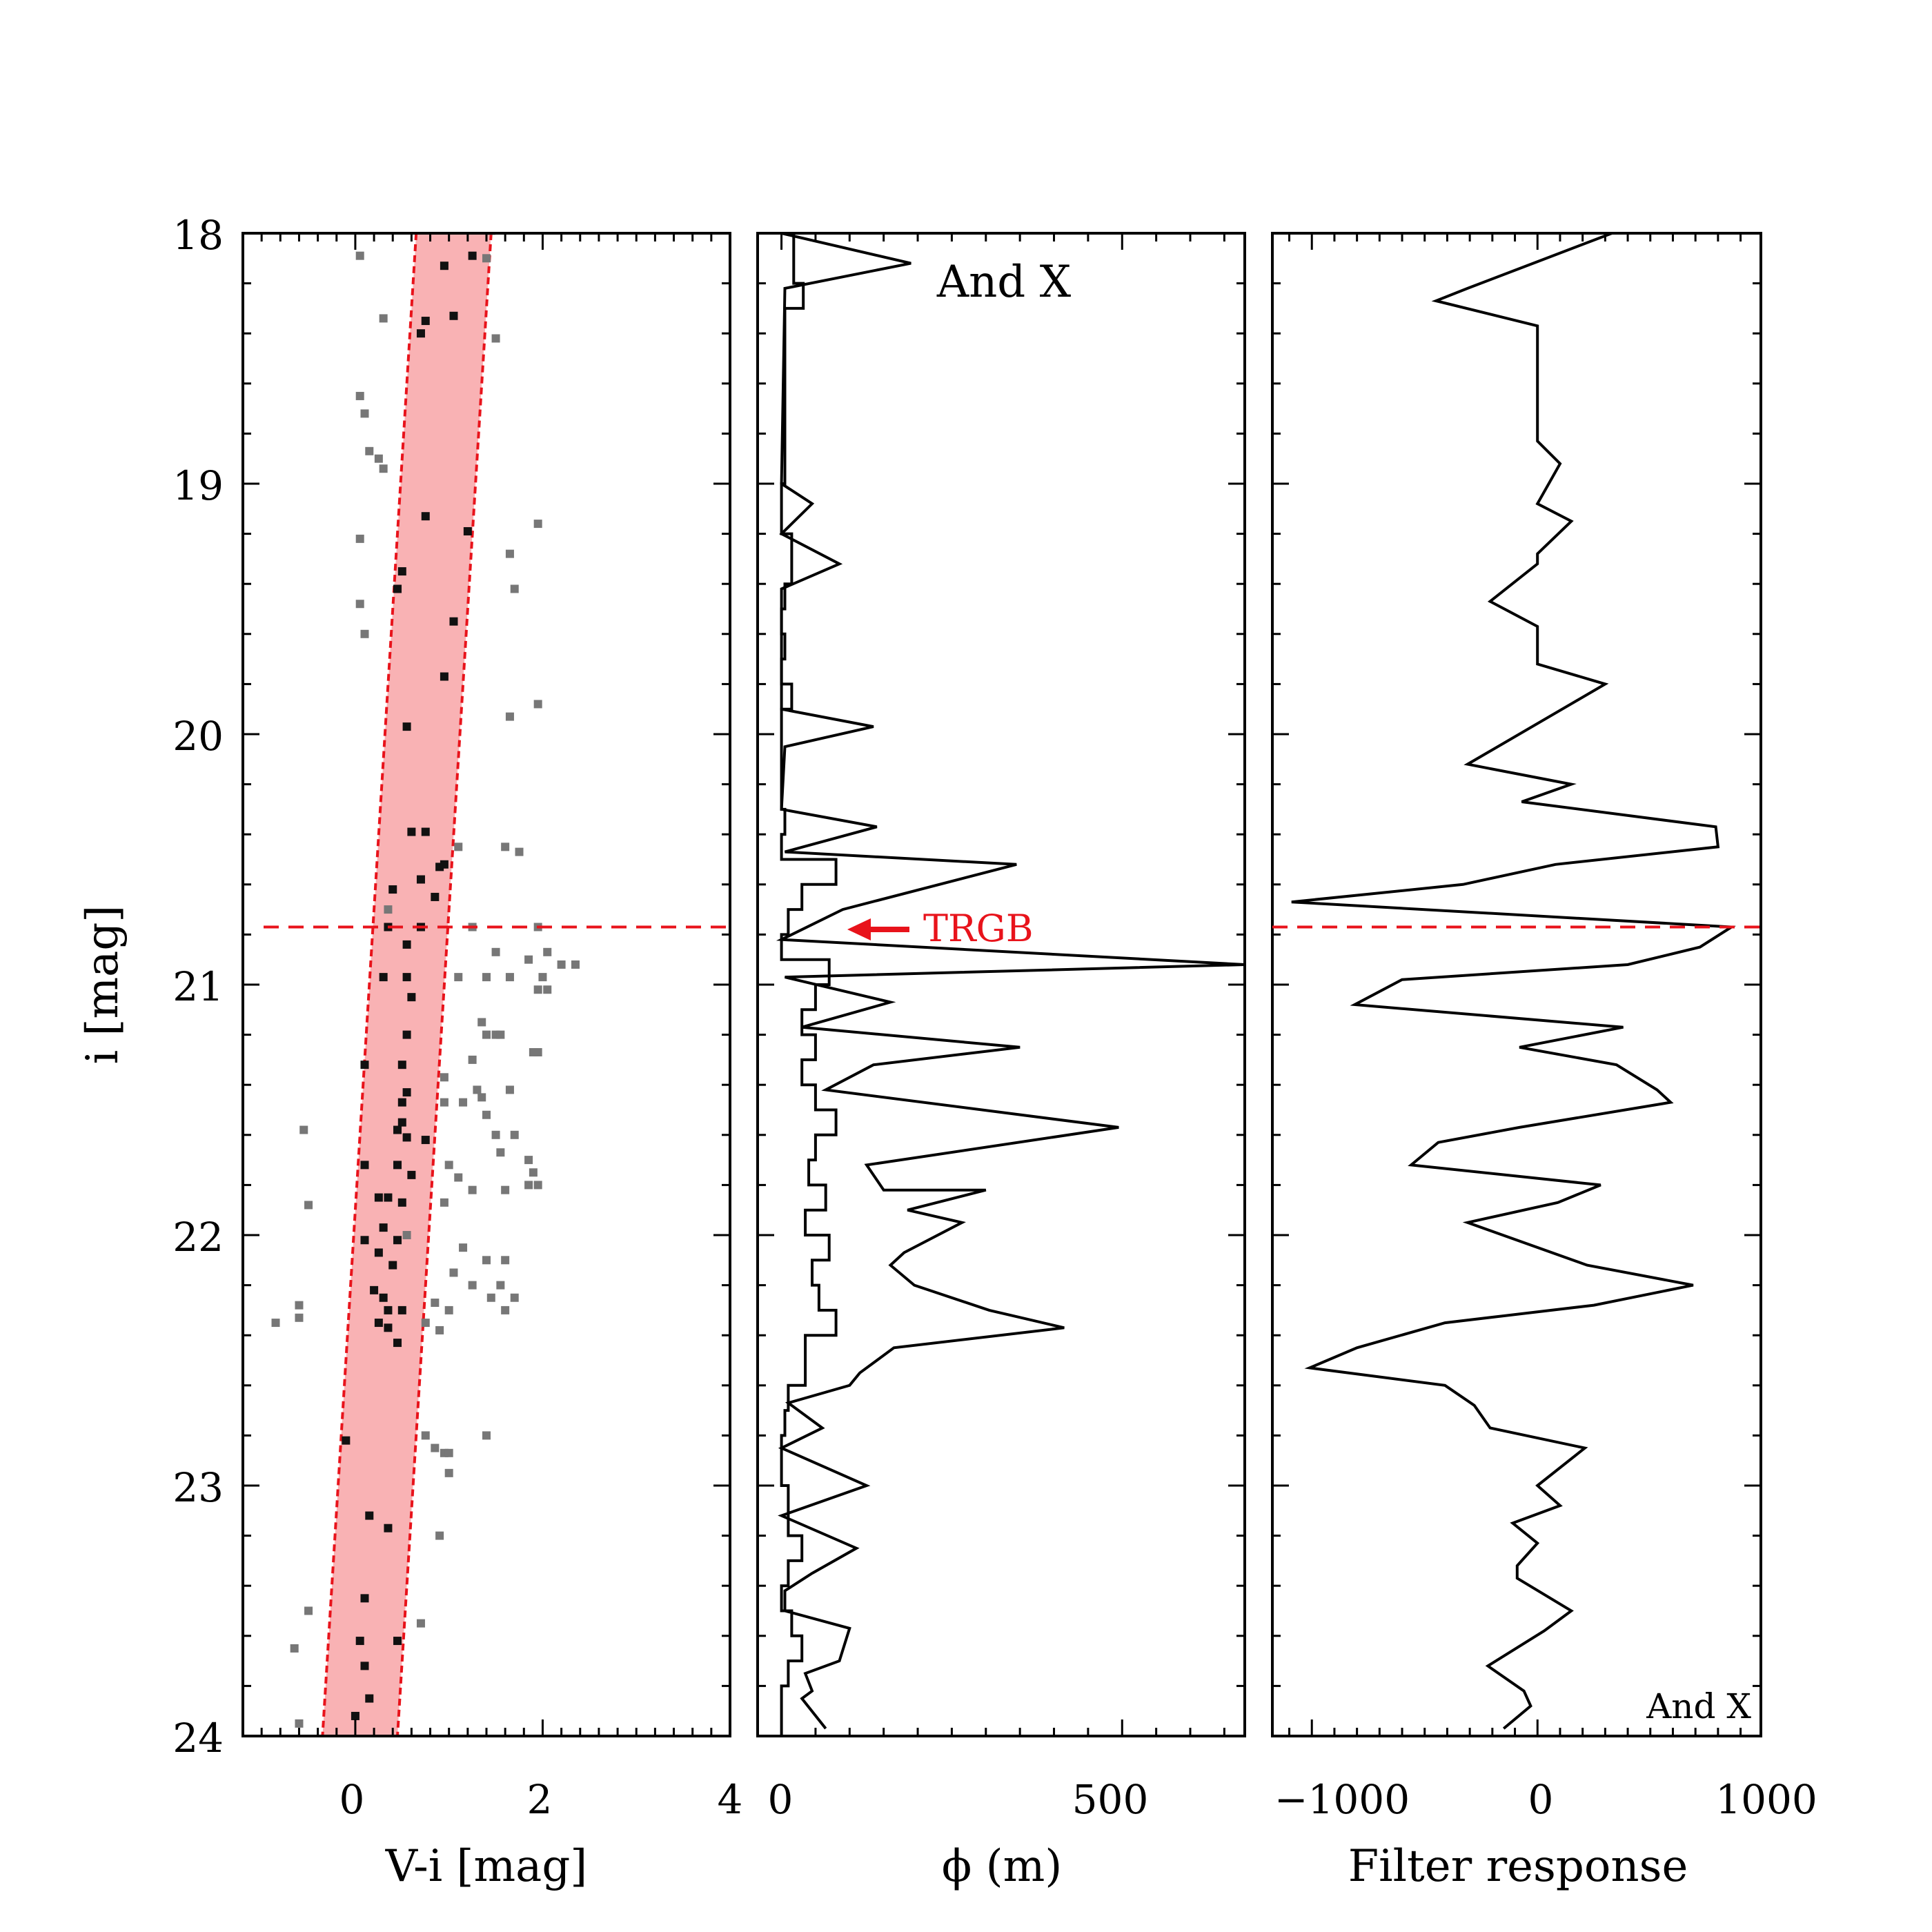 Image resolution: width=1932 pixels, height=1932 pixels. What do you see at coordinates (198, 986) in the screenshot?
I see `y-tick-label: 21` at bounding box center [198, 986].